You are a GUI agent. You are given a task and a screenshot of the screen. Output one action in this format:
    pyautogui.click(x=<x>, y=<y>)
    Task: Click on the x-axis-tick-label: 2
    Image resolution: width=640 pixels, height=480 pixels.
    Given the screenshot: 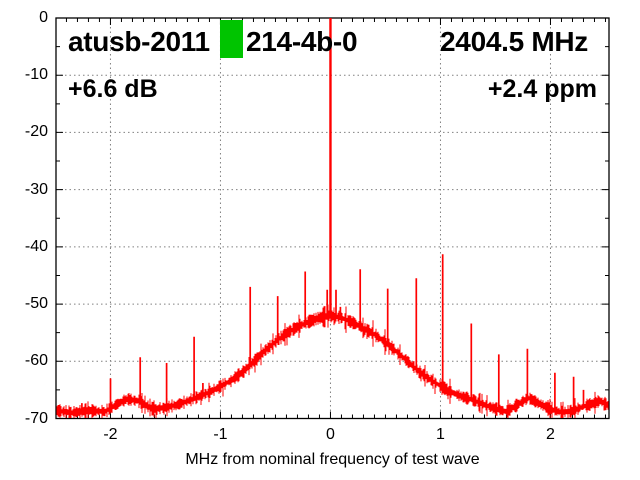 What is the action you would take?
    pyautogui.click(x=550, y=434)
    